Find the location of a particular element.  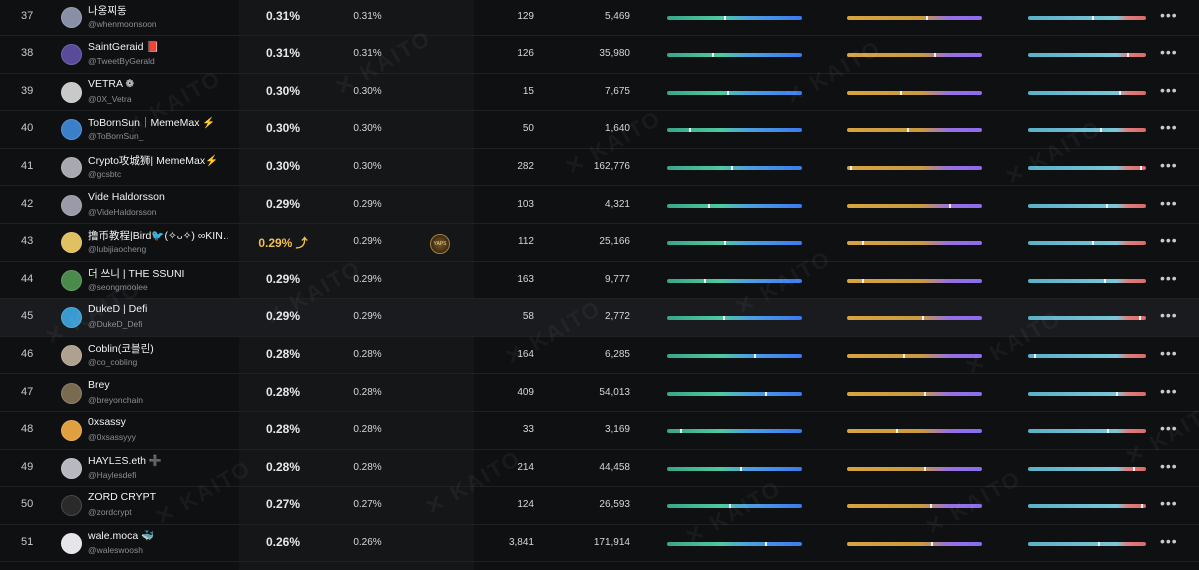

user-name: 더 쓰니 | THE SSUNI is located at coordinates (136, 273).